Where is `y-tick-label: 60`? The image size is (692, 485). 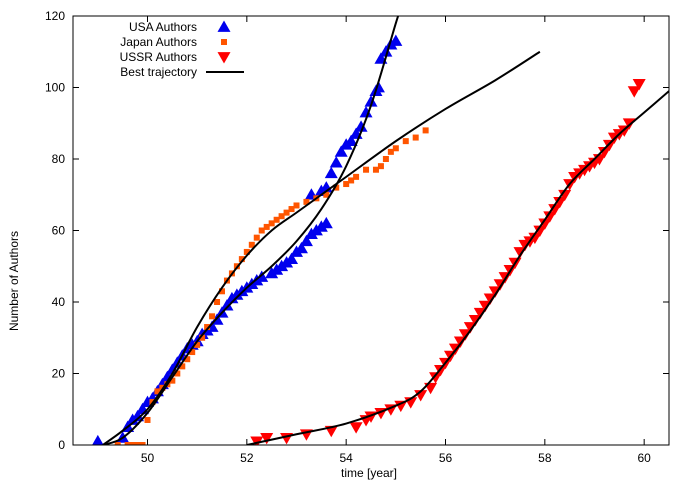
y-tick-label: 60 is located at coordinates (59, 231).